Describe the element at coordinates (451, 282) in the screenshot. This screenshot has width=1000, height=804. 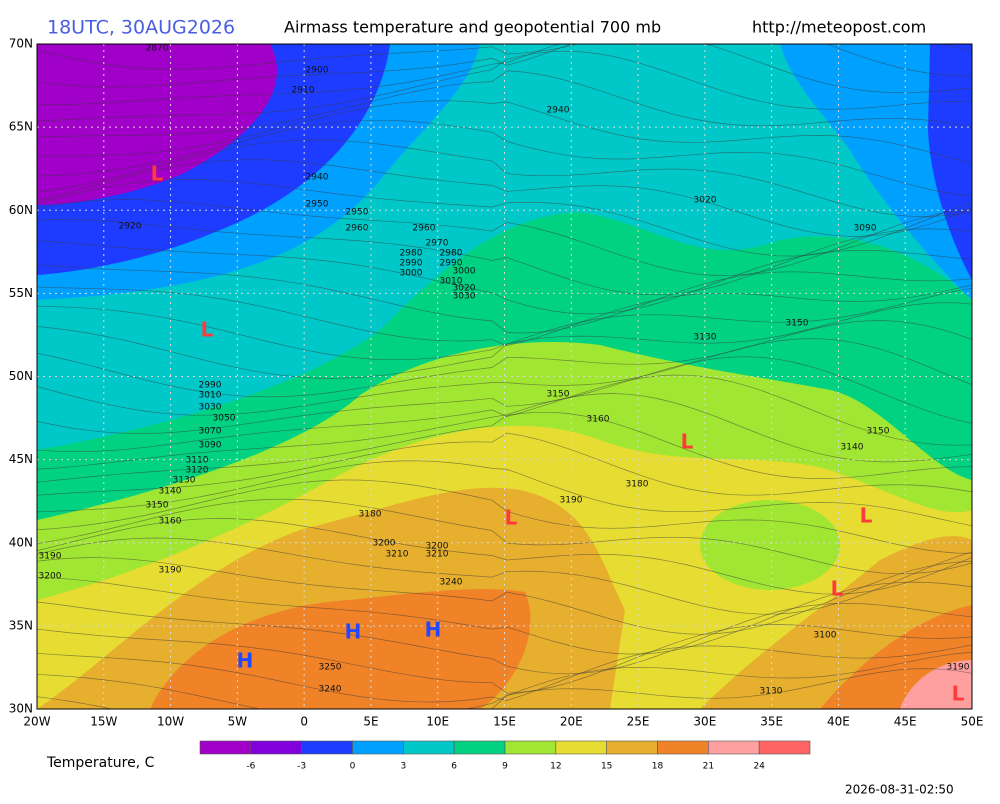
I see `contour-label: 3010` at that location.